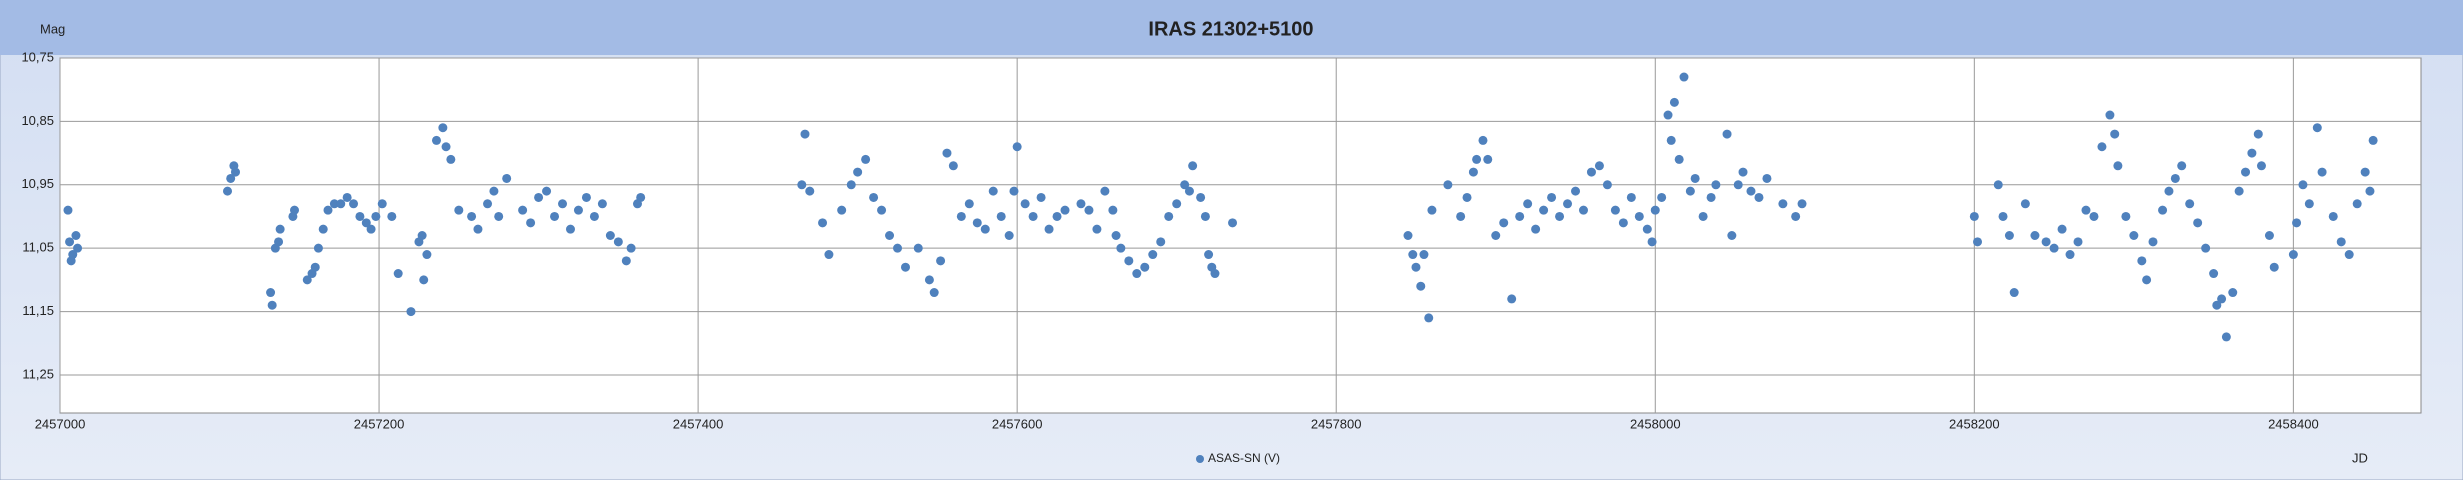 Image resolution: width=2463 pixels, height=480 pixels. Describe the element at coordinates (2293, 423) in the screenshot. I see `x-tick-label: 2458400` at that location.